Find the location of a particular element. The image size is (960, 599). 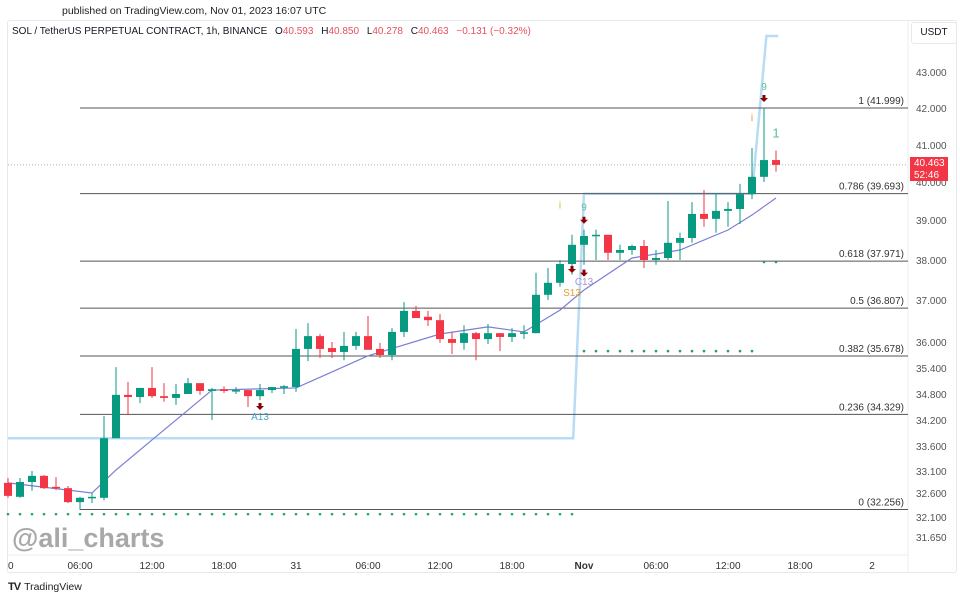

tradingview-footer: TV TradingView is located at coordinates (45, 587).